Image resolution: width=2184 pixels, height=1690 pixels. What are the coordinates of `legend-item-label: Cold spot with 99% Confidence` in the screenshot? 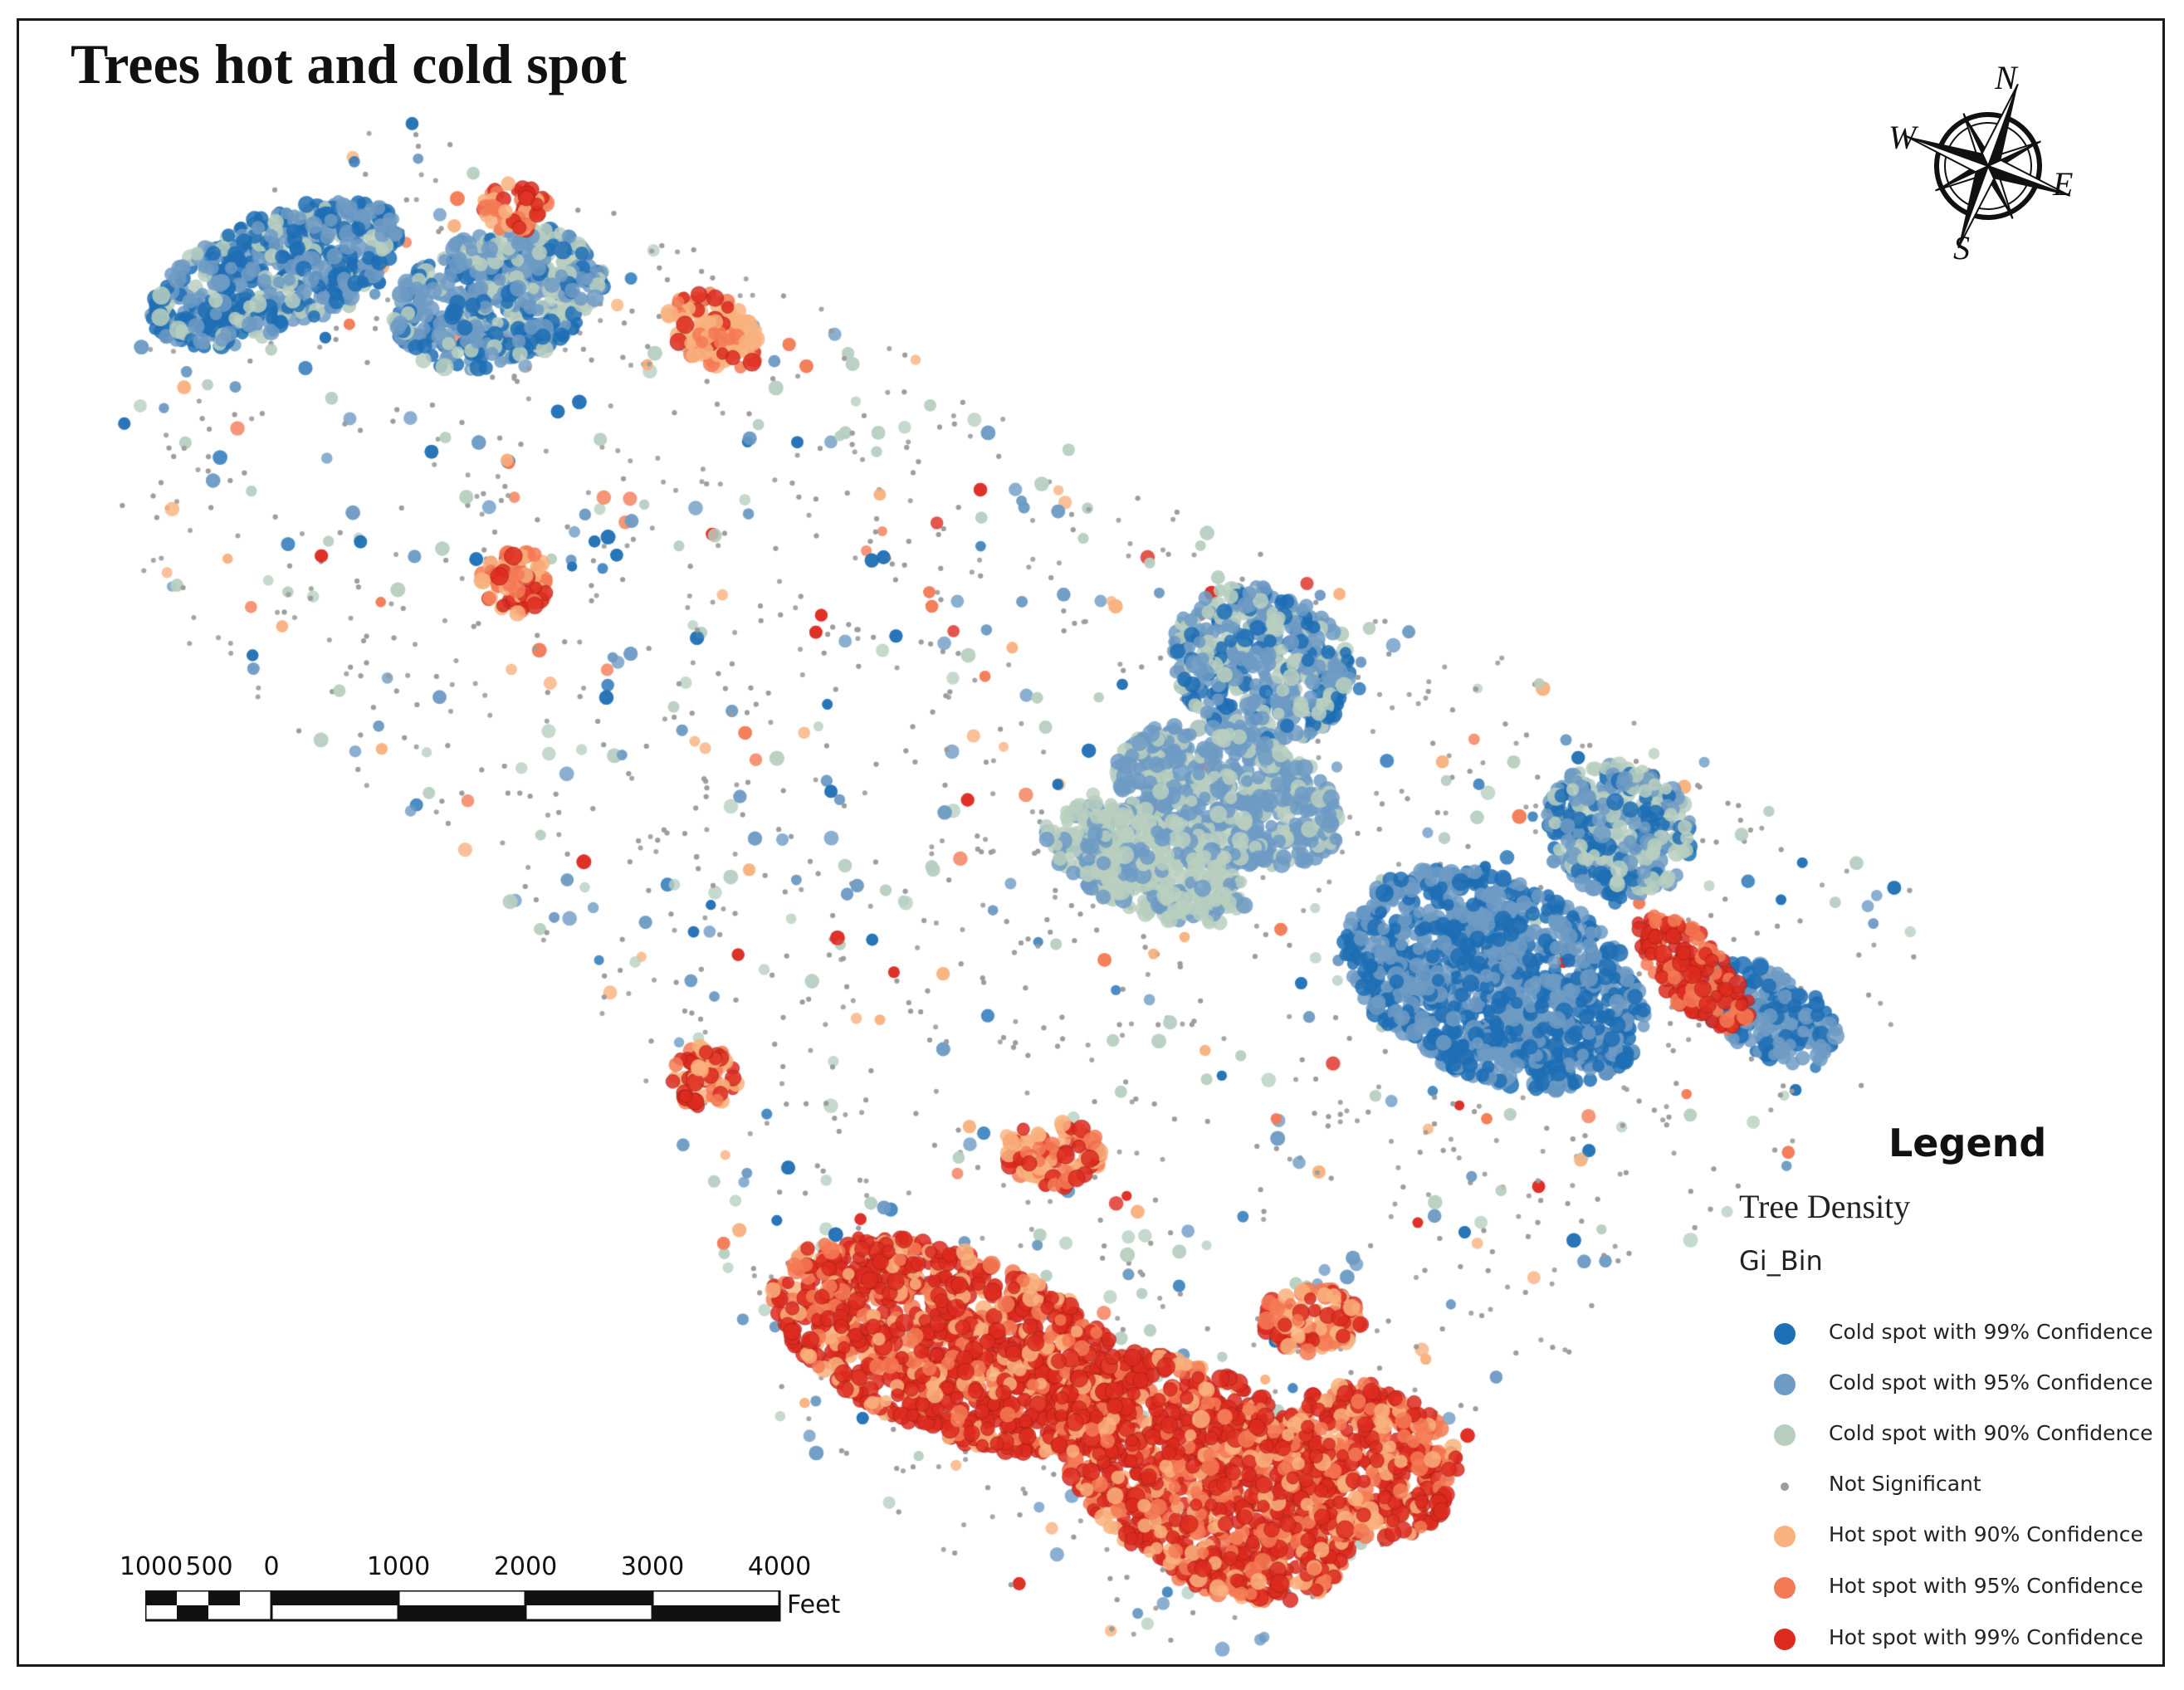 It's located at (1991, 1332).